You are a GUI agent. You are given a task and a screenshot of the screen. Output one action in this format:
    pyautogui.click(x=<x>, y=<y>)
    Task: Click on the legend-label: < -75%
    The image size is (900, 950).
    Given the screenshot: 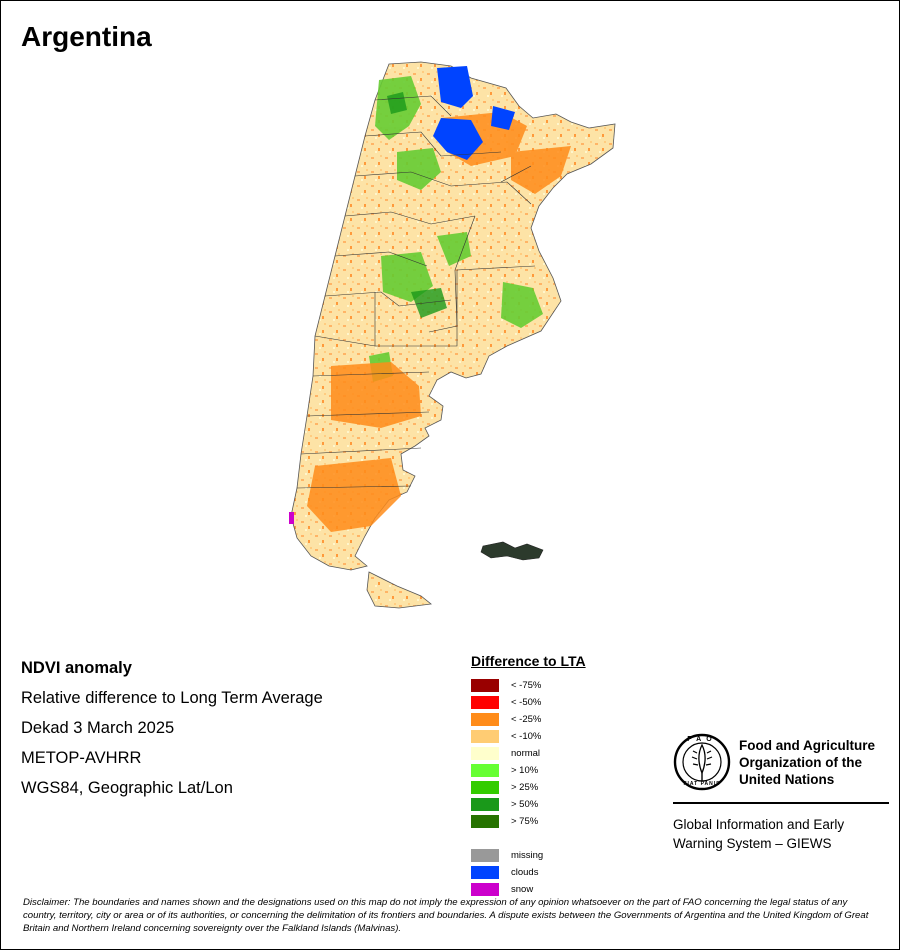 What is the action you would take?
    pyautogui.click(x=526, y=685)
    